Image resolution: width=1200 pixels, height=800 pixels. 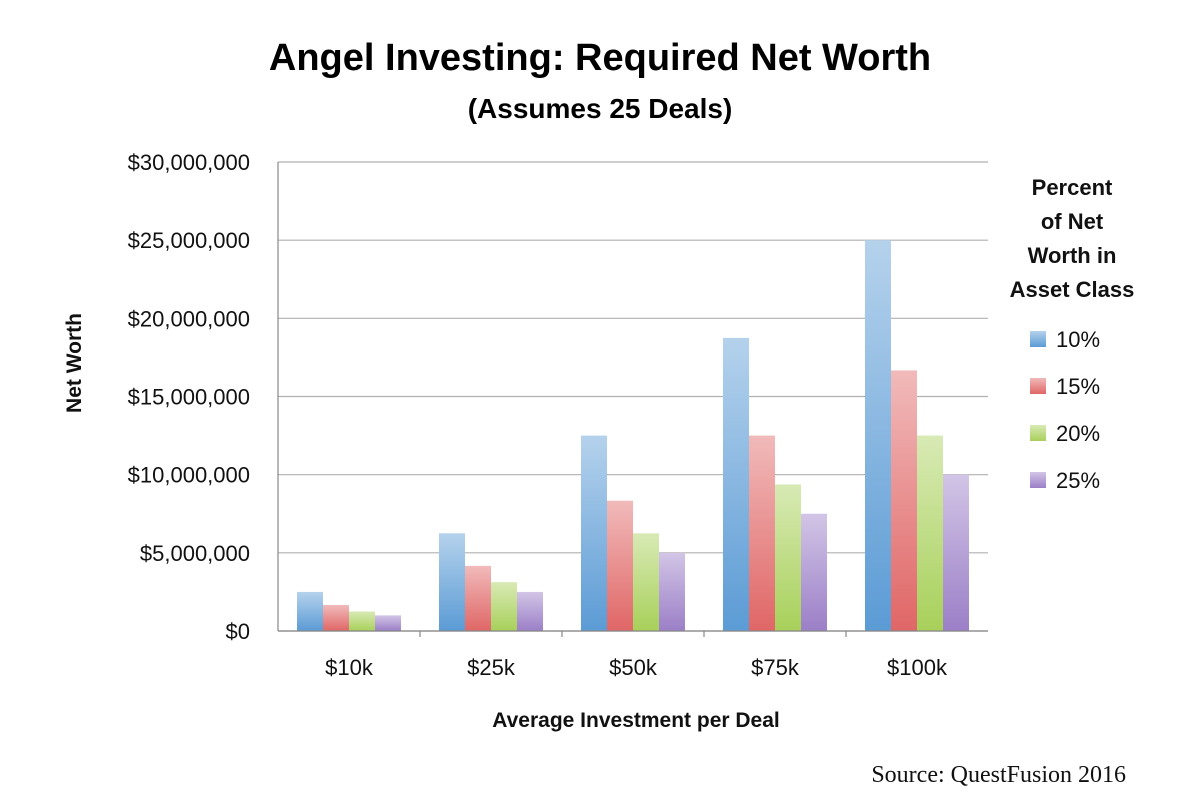 What do you see at coordinates (636, 720) in the screenshot?
I see `x-axis-label: Average Investment per Deal` at bounding box center [636, 720].